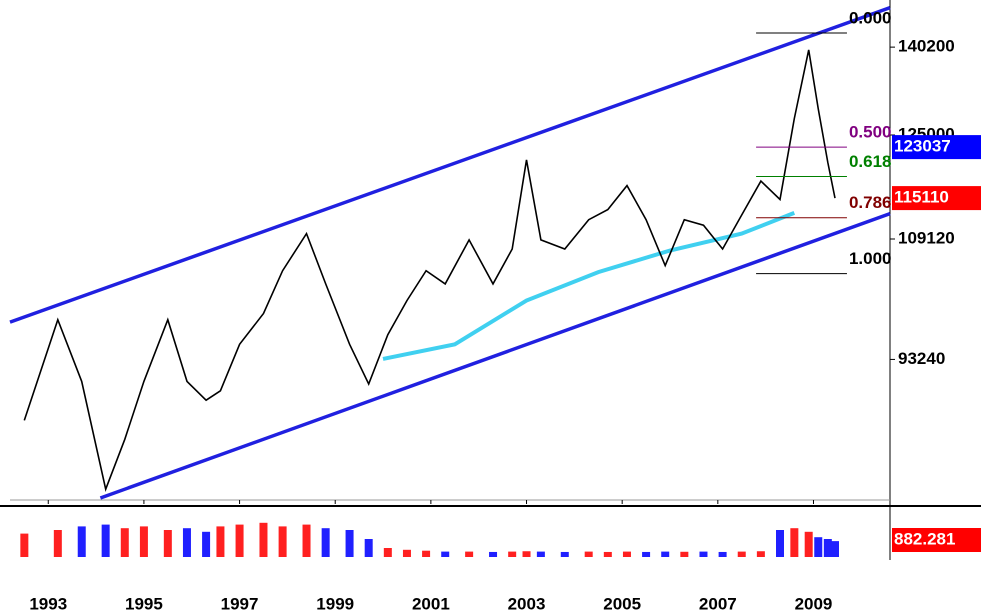 The image size is (981, 616). I want to click on fib-price-label: 123037, so click(922, 146).